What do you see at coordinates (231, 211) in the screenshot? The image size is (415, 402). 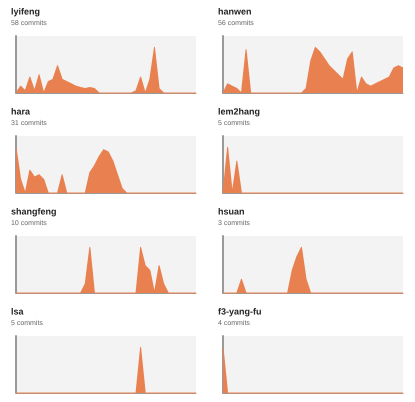 I see `chart-title: hsuan` at bounding box center [231, 211].